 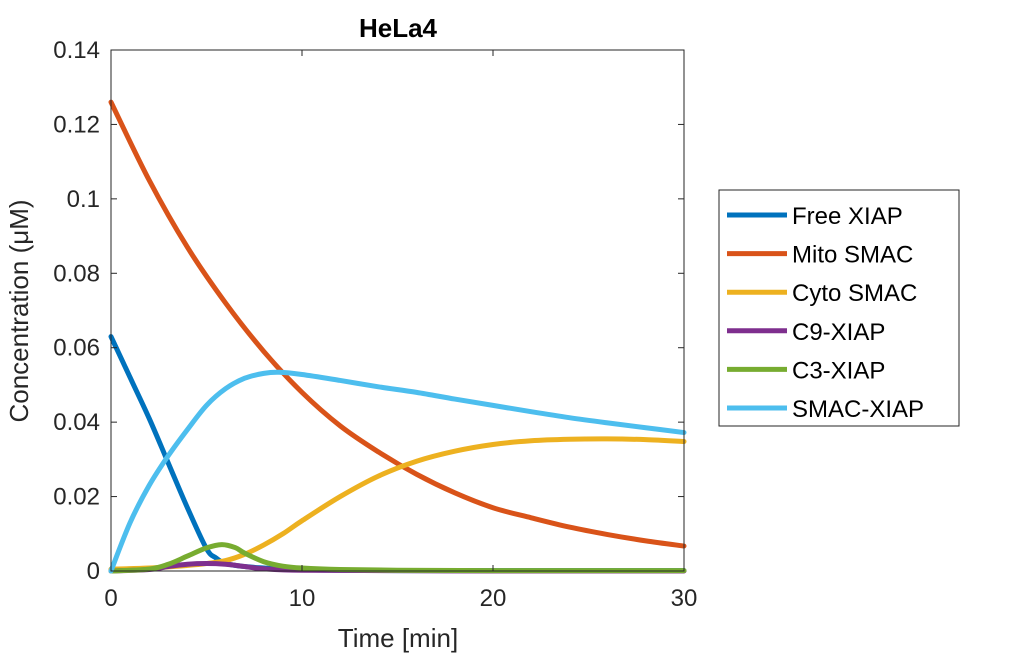 What do you see at coordinates (76, 124) in the screenshot?
I see `y-tick-label: 0.12` at bounding box center [76, 124].